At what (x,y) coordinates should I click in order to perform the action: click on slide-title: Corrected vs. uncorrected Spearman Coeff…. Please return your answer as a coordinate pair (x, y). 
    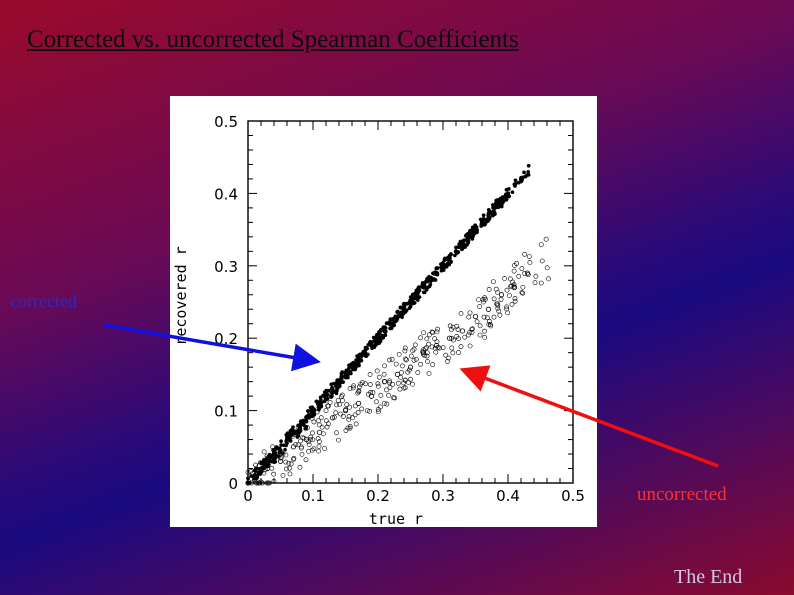
    Looking at the image, I should click on (273, 39).